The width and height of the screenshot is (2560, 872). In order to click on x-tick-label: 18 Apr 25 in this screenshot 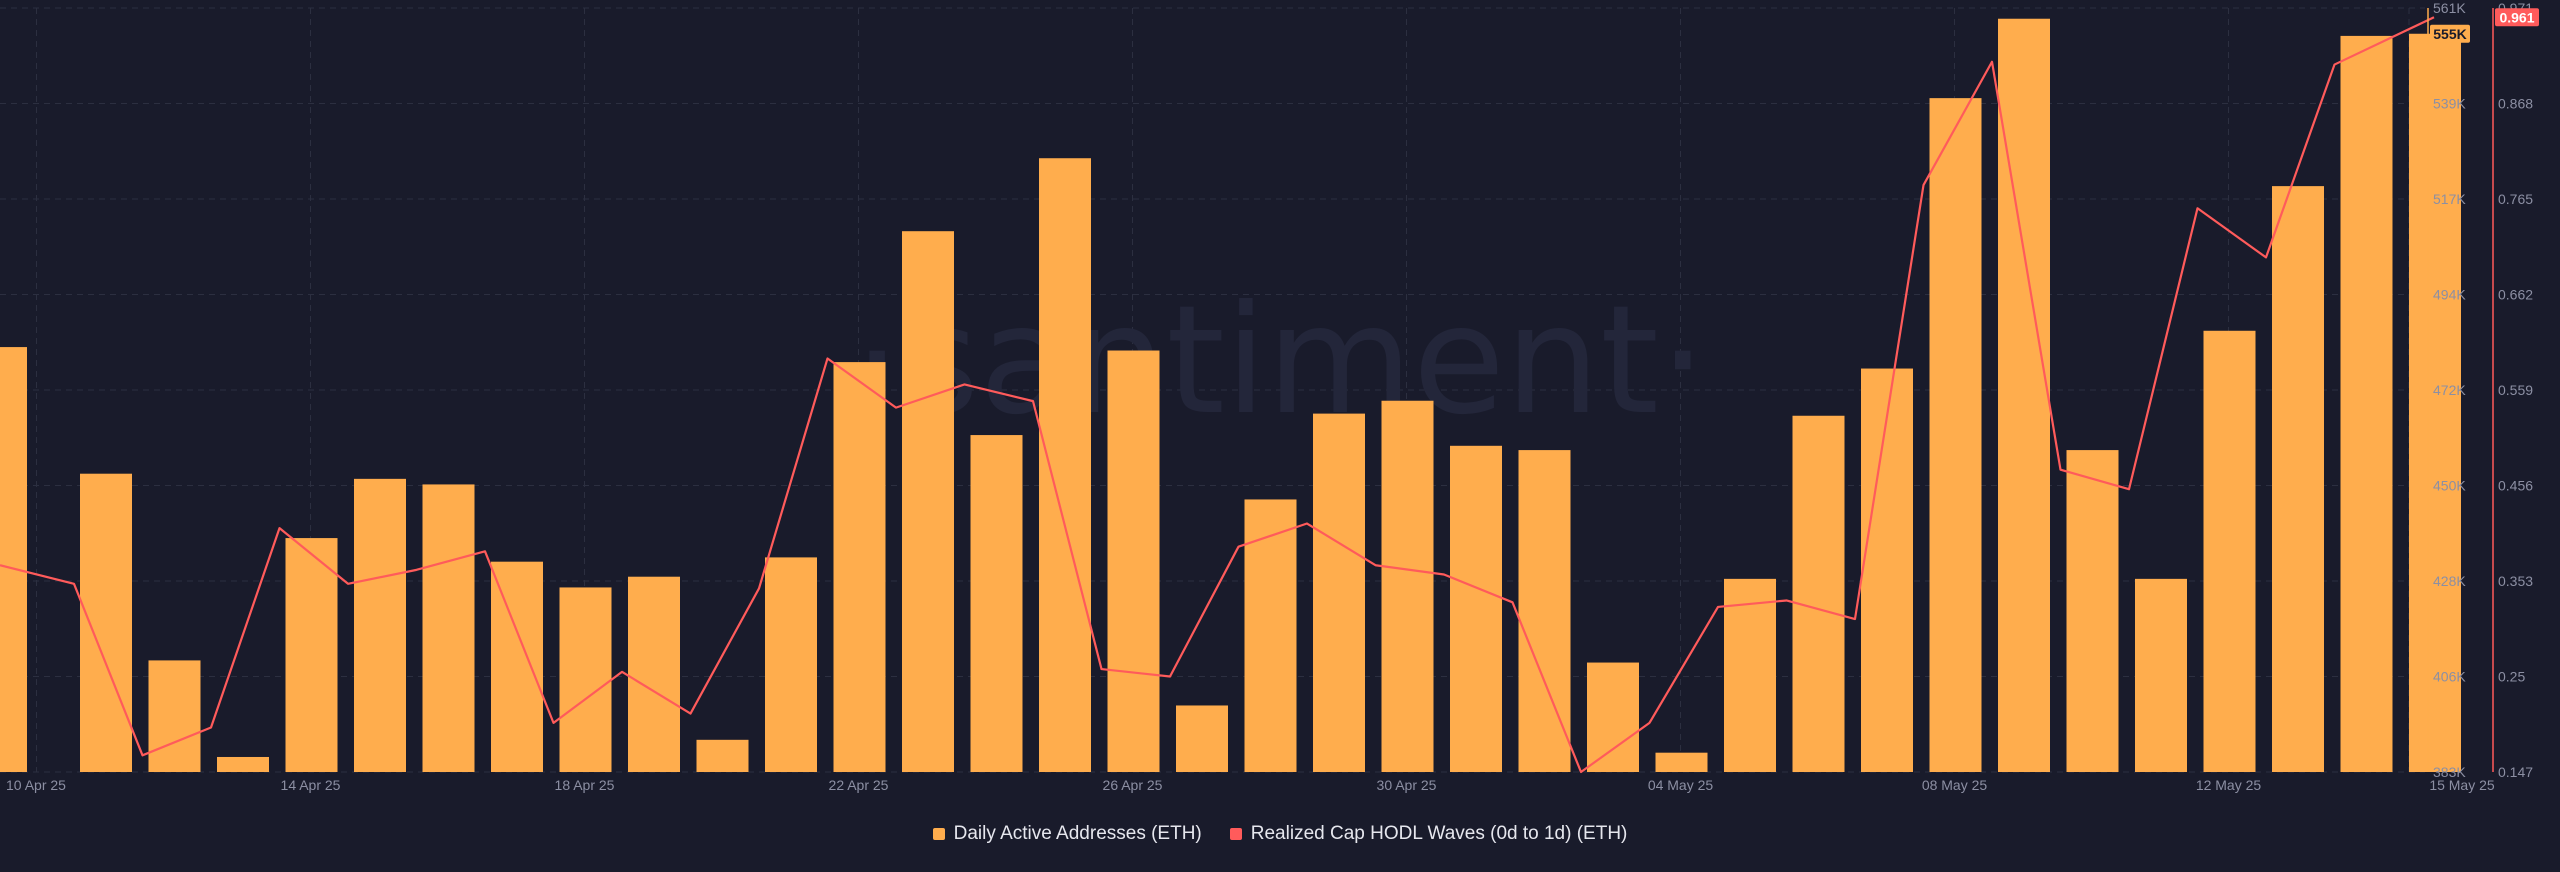, I will do `click(585, 785)`.